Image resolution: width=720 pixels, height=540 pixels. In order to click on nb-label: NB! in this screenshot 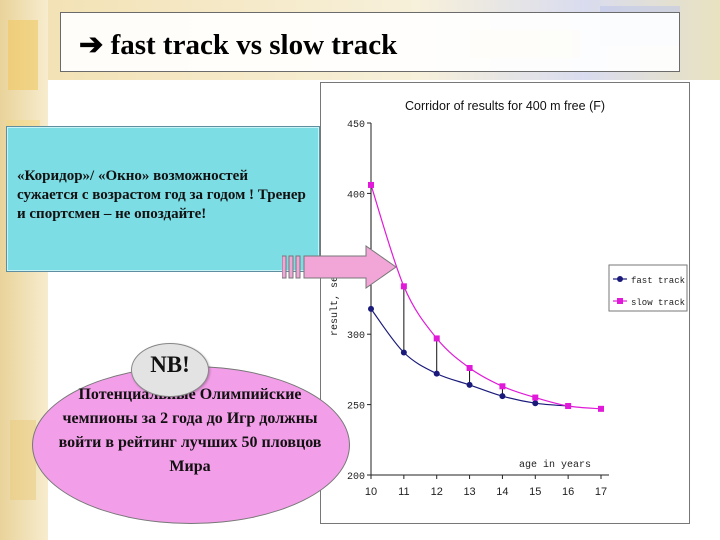, I will do `click(170, 364)`.